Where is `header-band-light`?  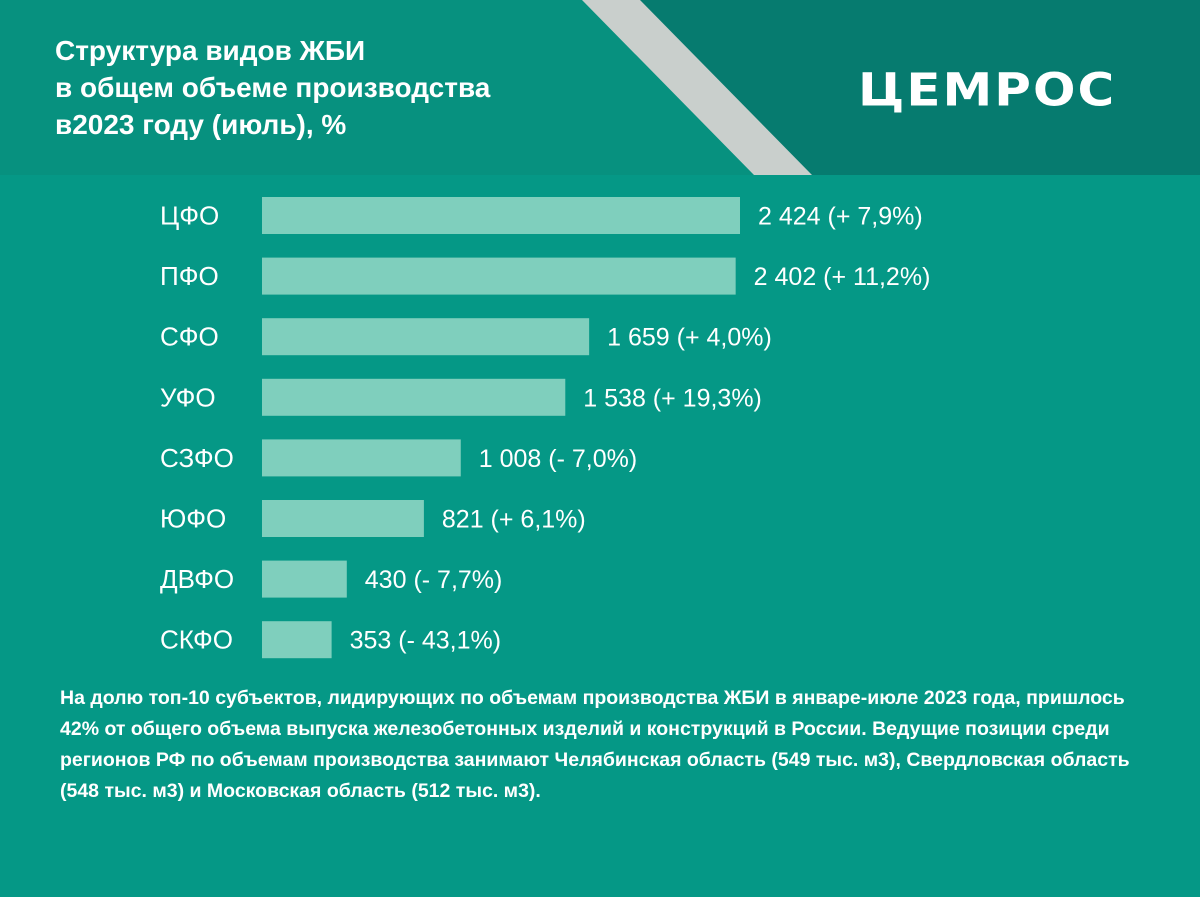
header-band-light is located at coordinates (380, 87).